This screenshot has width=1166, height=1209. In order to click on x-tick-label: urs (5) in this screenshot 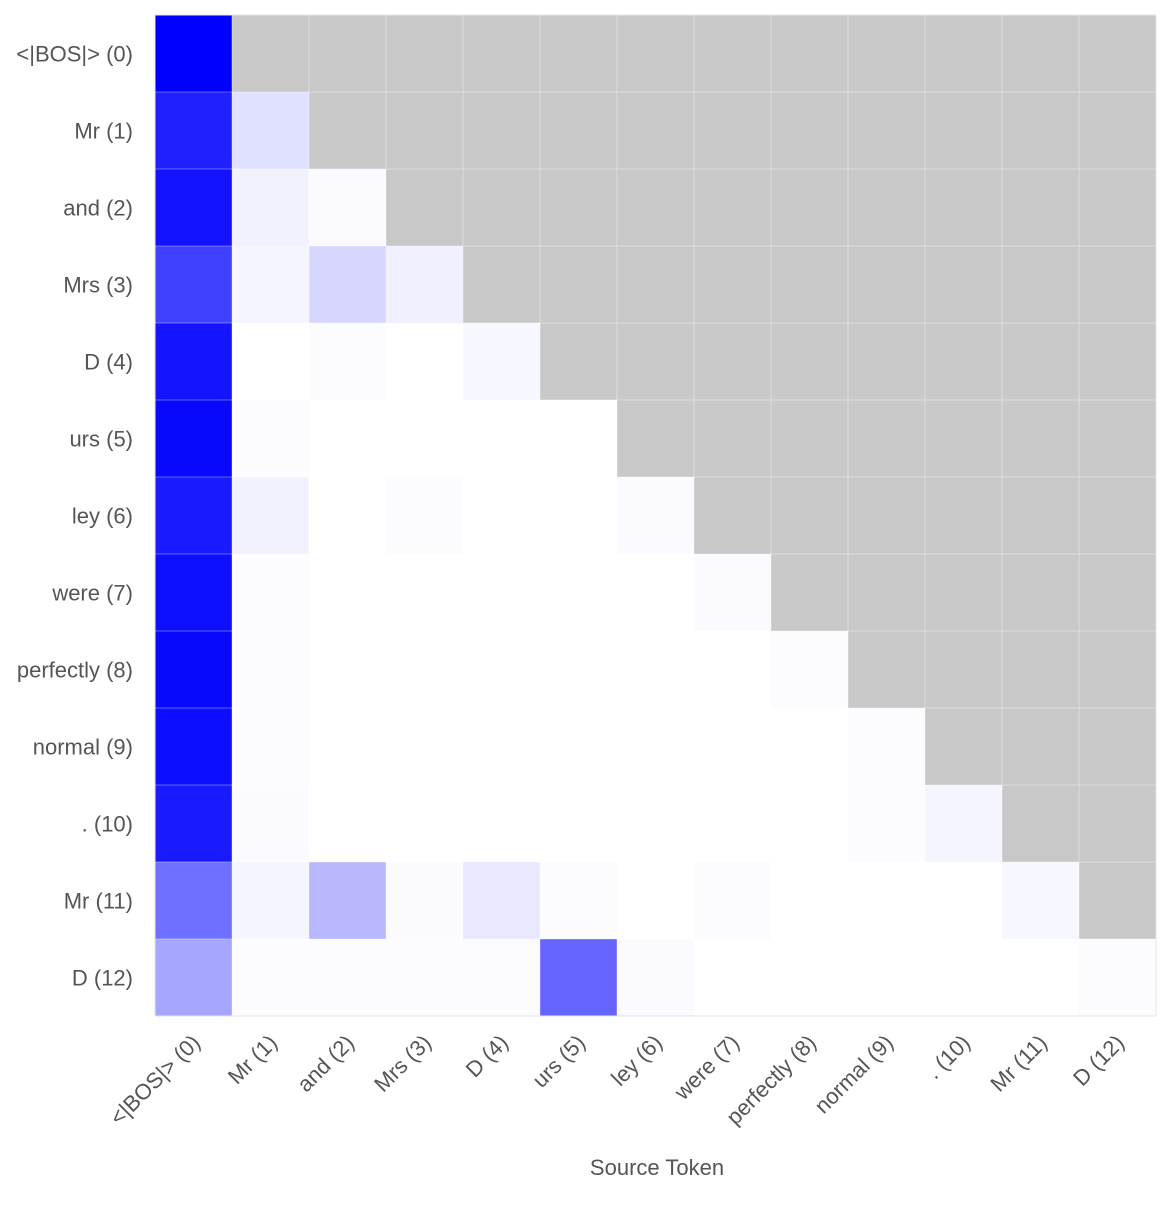, I will do `click(558, 1061)`.